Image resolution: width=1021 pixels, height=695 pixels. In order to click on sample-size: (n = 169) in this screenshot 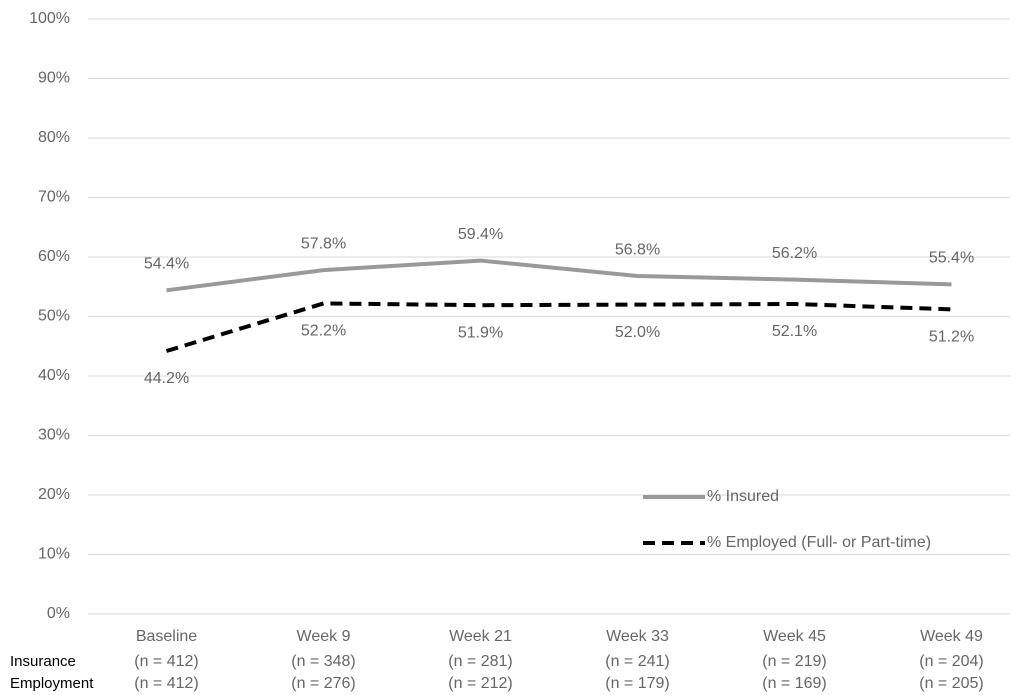, I will do `click(794, 683)`.